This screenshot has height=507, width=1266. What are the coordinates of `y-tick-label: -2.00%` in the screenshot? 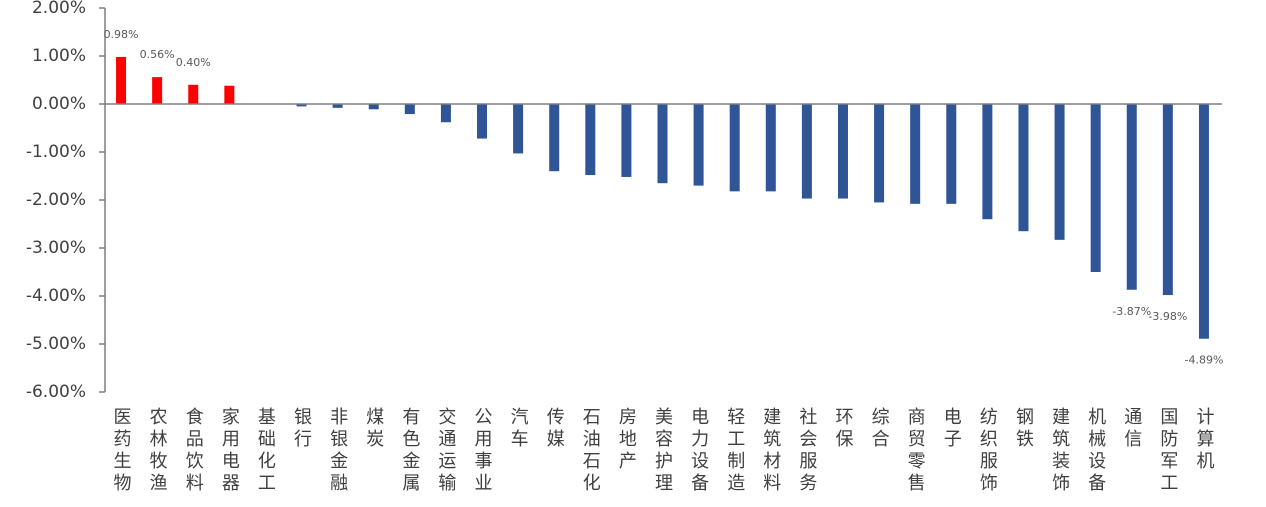 It's located at (56, 200).